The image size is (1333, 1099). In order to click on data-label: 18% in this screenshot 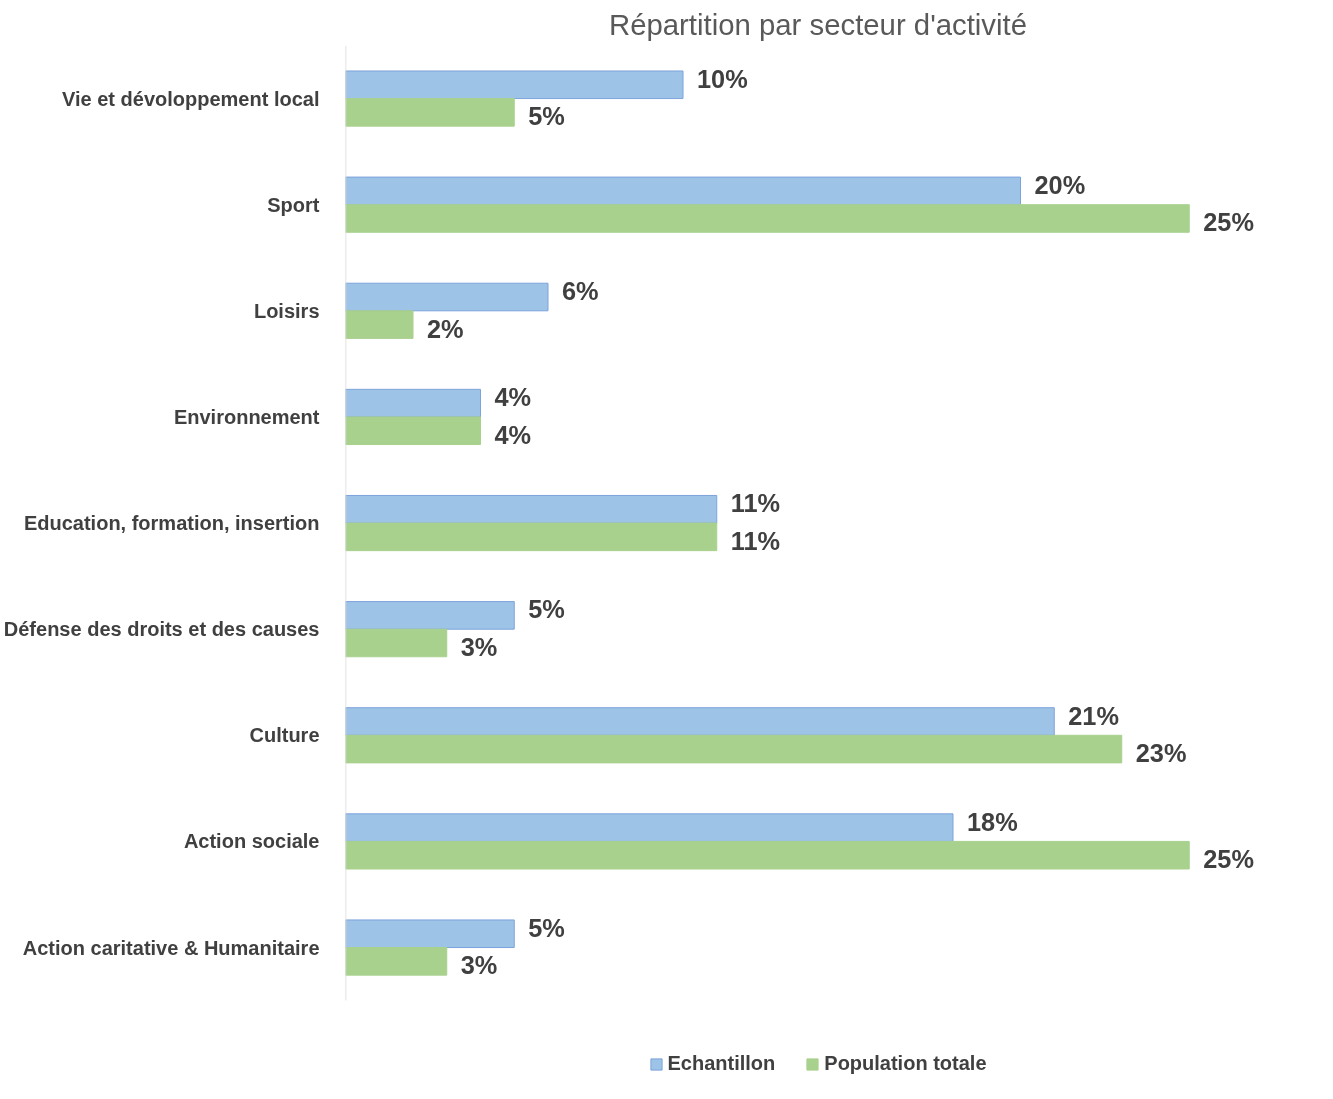, I will do `click(992, 821)`.